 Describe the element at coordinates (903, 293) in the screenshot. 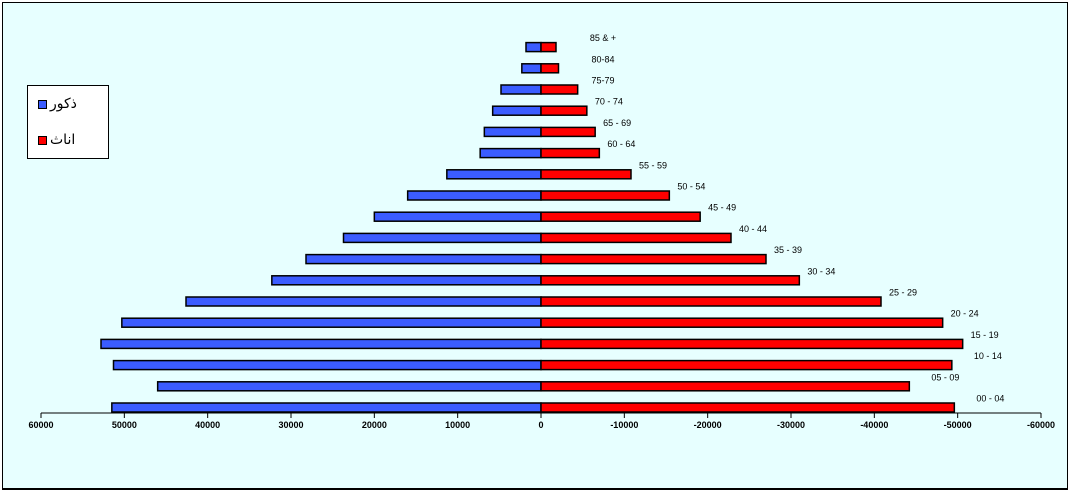

I see `age-group-label: 25 - 29` at that location.